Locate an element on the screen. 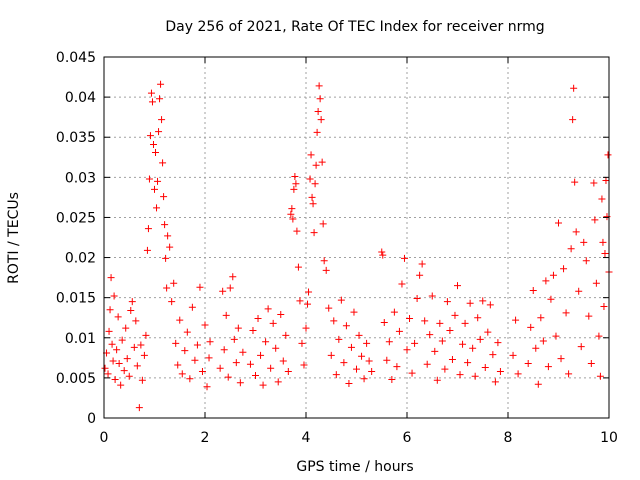  x-tick-label: 2 is located at coordinates (205, 438).